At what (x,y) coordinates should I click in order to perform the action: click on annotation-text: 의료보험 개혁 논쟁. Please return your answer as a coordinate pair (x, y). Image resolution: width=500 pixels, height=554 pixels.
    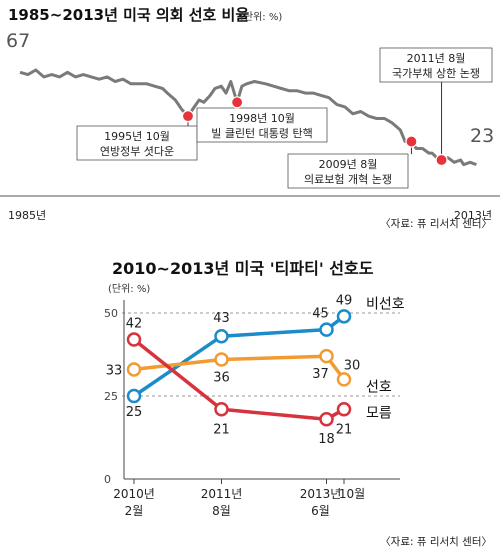
    Looking at the image, I should click on (348, 179).